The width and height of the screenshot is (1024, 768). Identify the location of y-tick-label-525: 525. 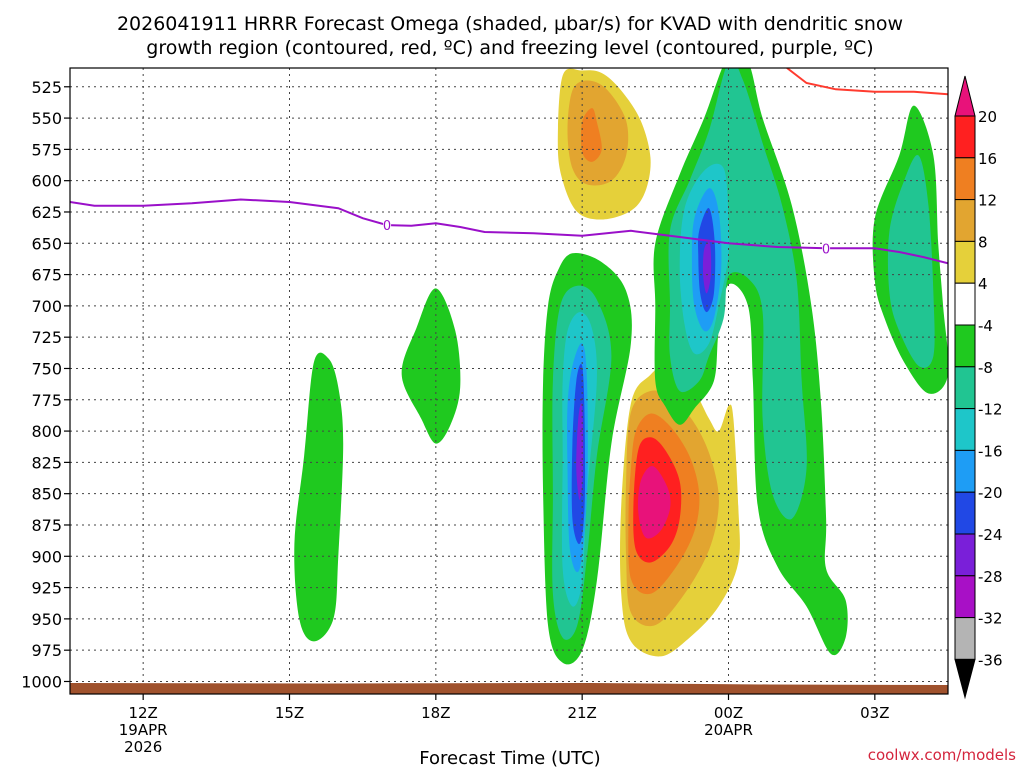
(46, 87).